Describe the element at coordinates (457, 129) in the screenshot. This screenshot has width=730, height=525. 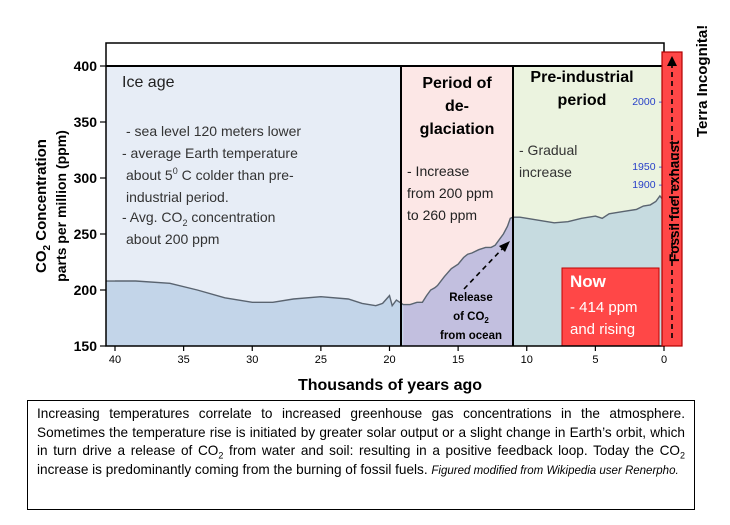
I see `deglaciation-label-3: glaciation` at that location.